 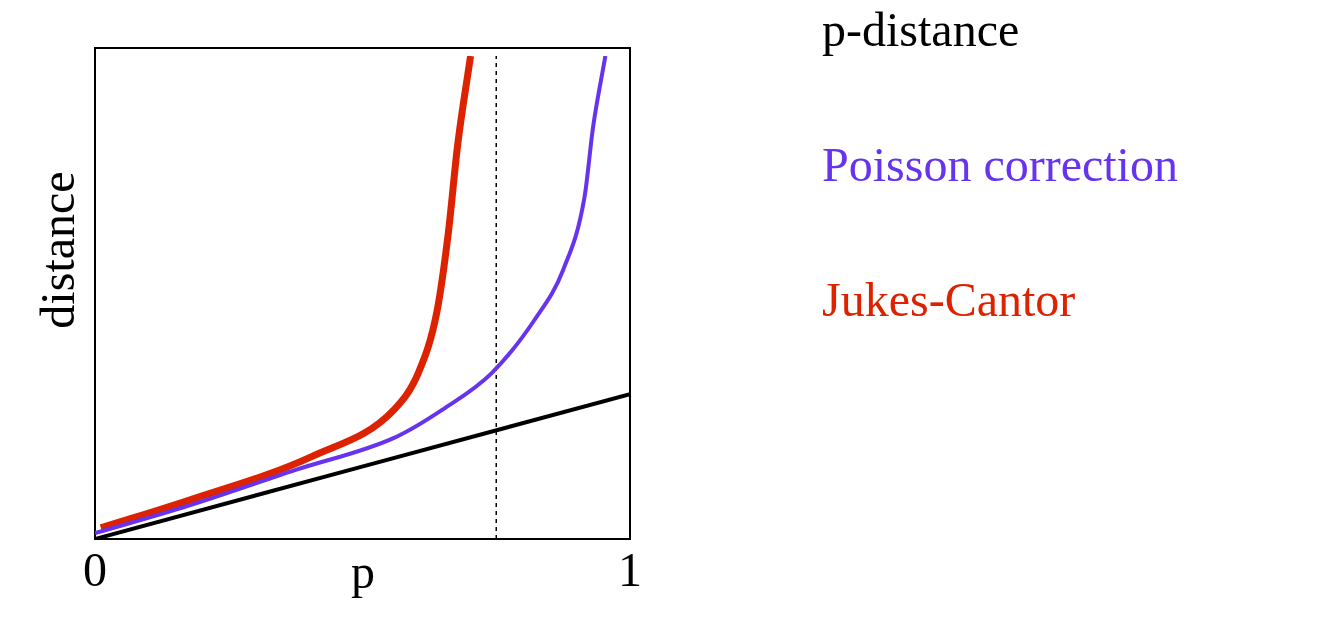 I want to click on x-axis-title: p, so click(x=363, y=572).